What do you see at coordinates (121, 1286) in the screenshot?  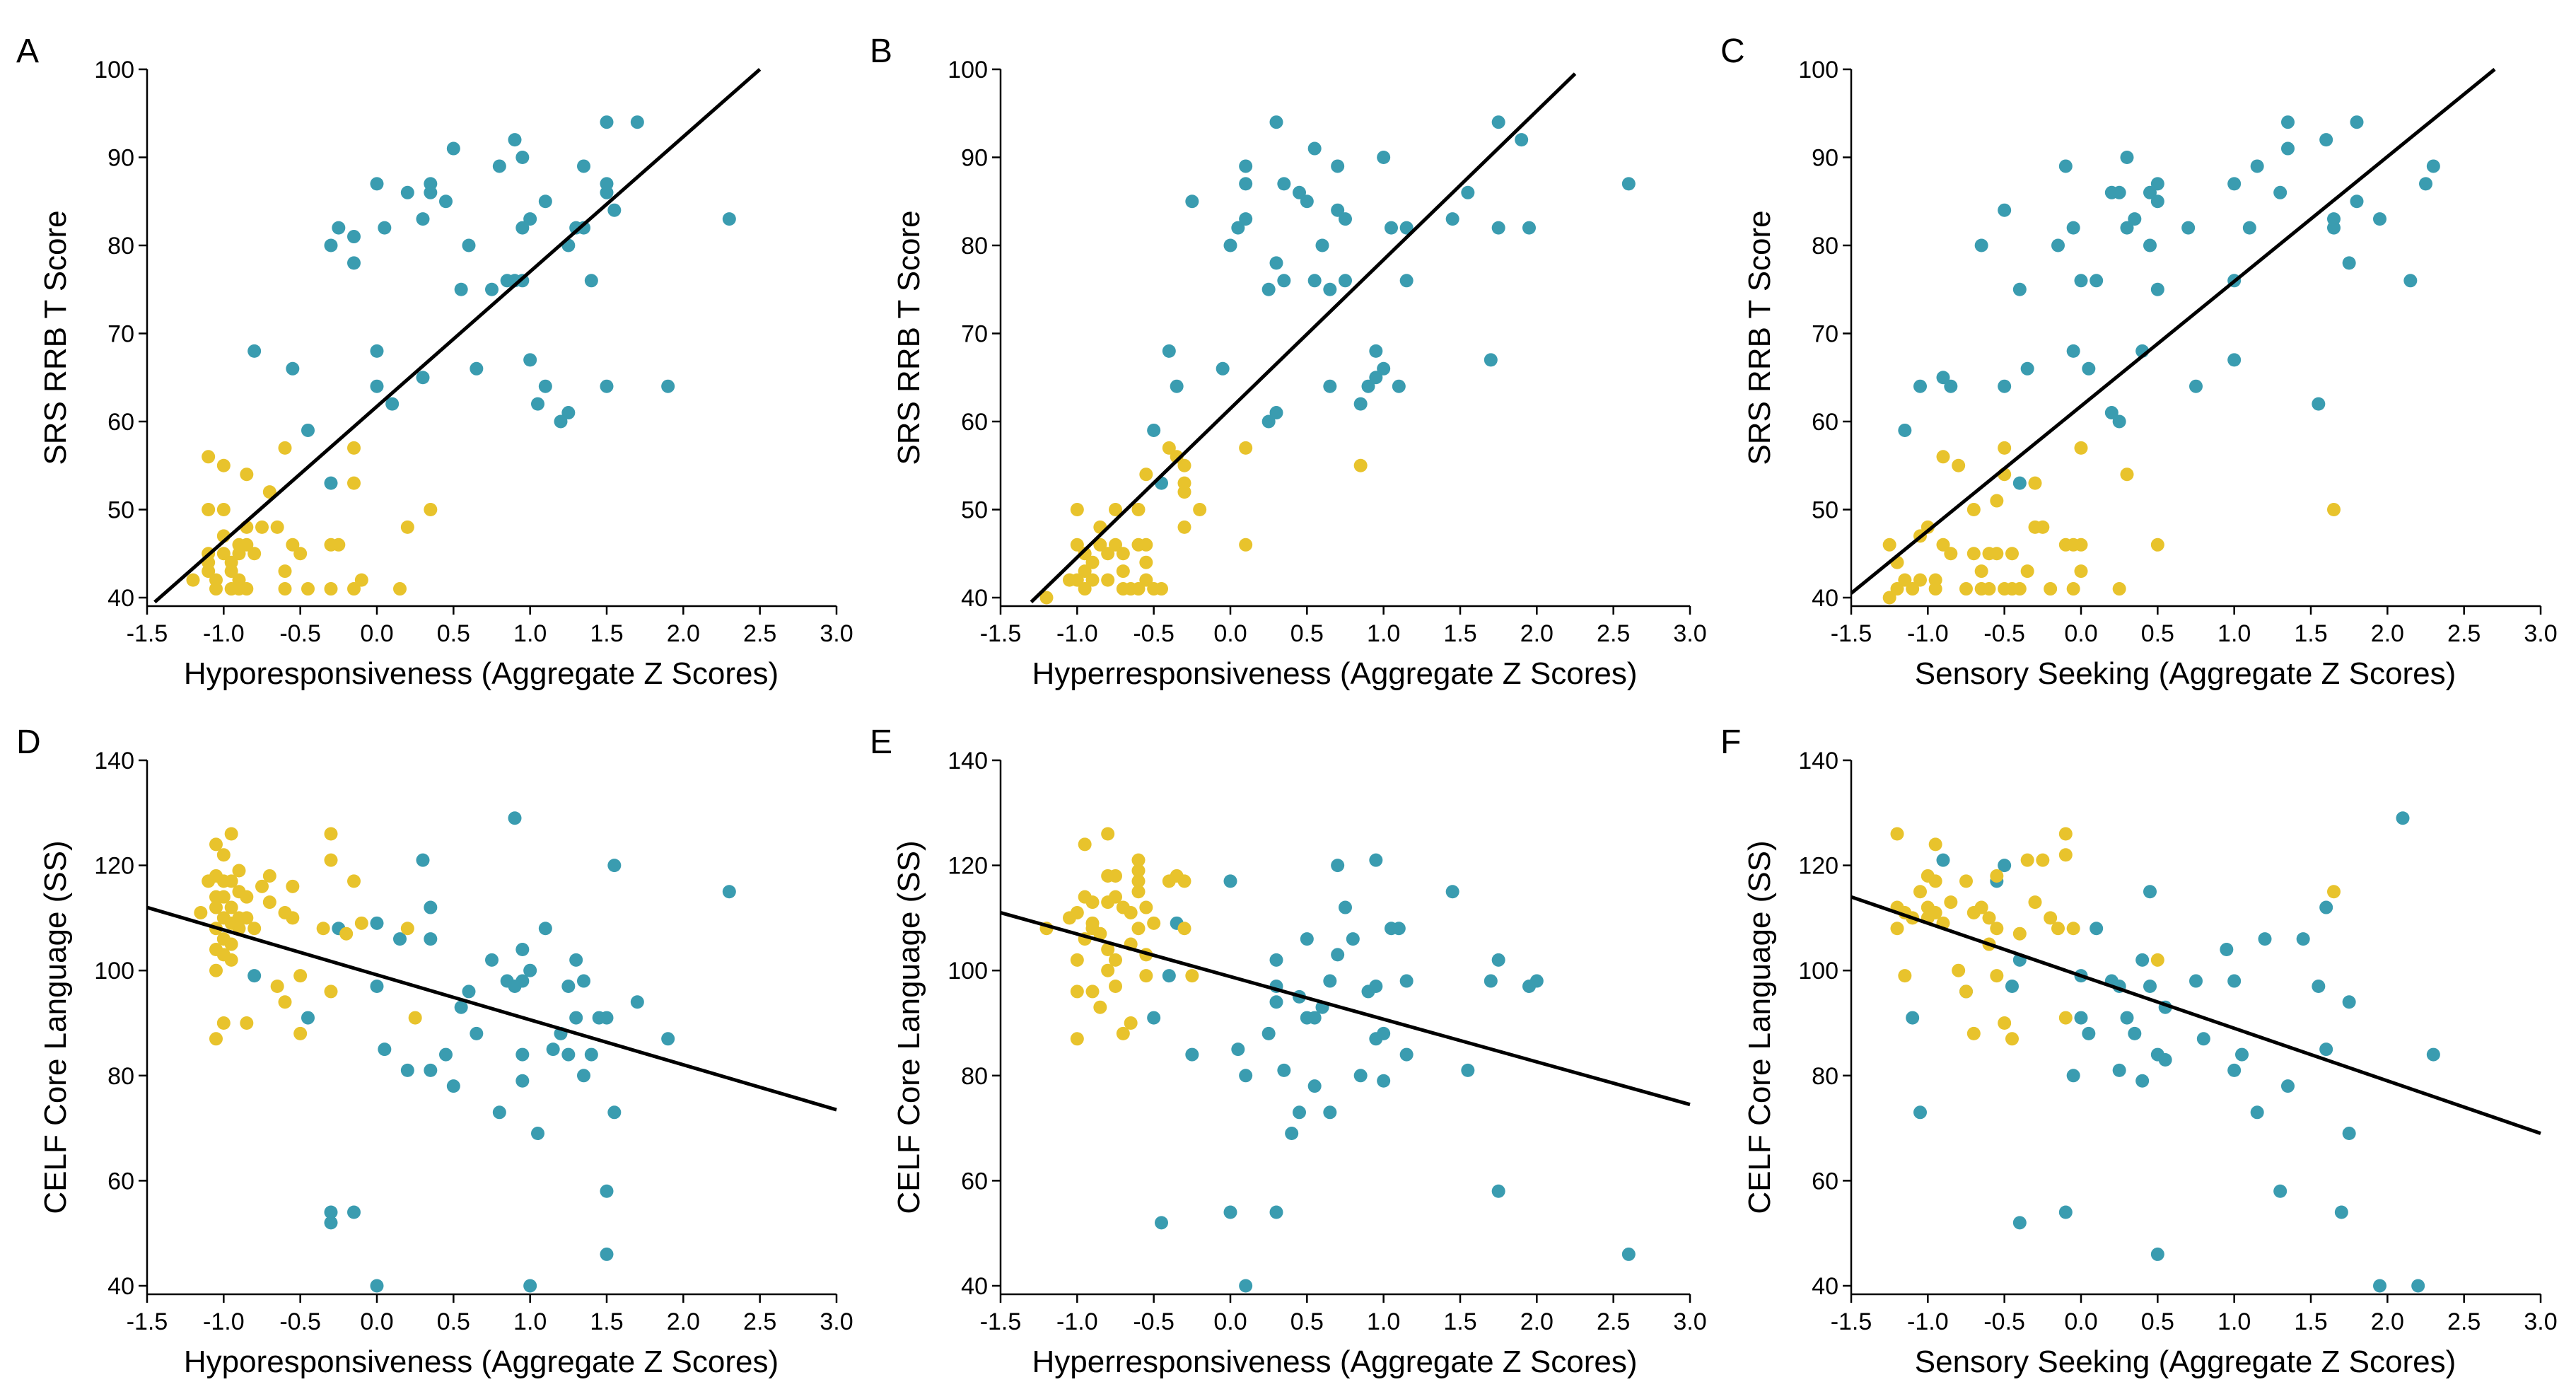 I see `y-tick-label: 40` at bounding box center [121, 1286].